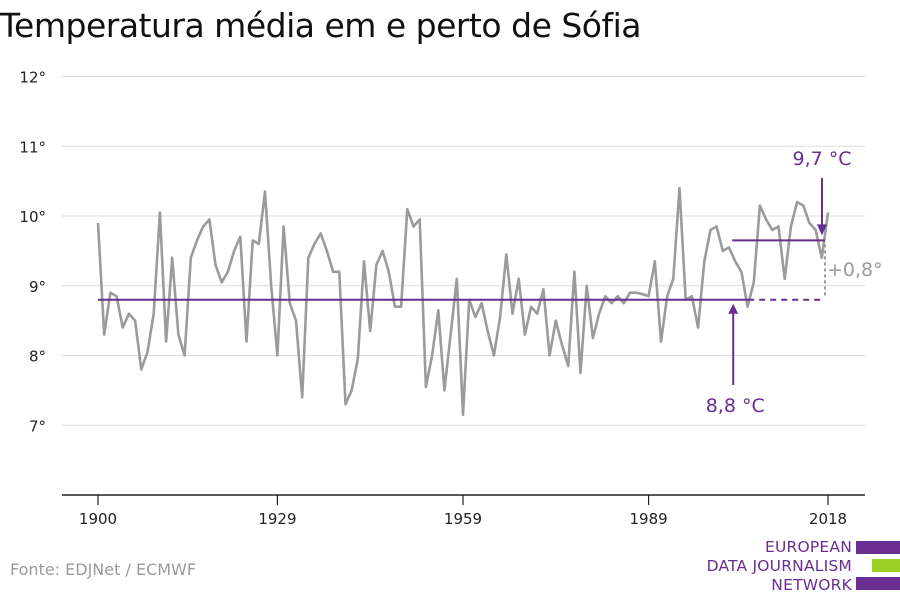 Image resolution: width=900 pixels, height=600 pixels. I want to click on logo-line-3: NETWORK, so click(811, 585).